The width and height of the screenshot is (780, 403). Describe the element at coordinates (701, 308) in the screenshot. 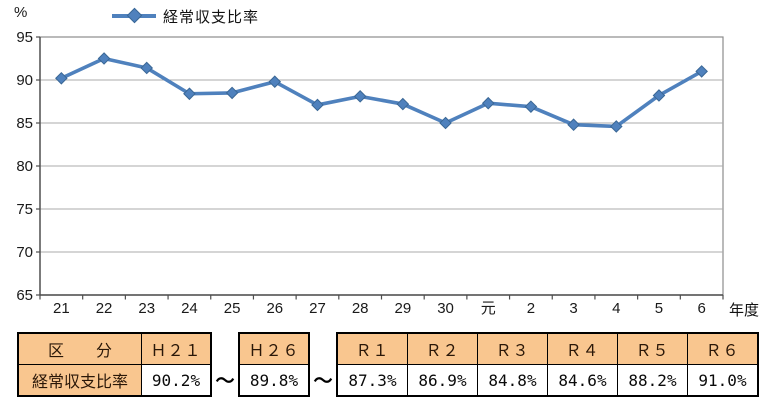

I see `x-tick-label: 6` at that location.